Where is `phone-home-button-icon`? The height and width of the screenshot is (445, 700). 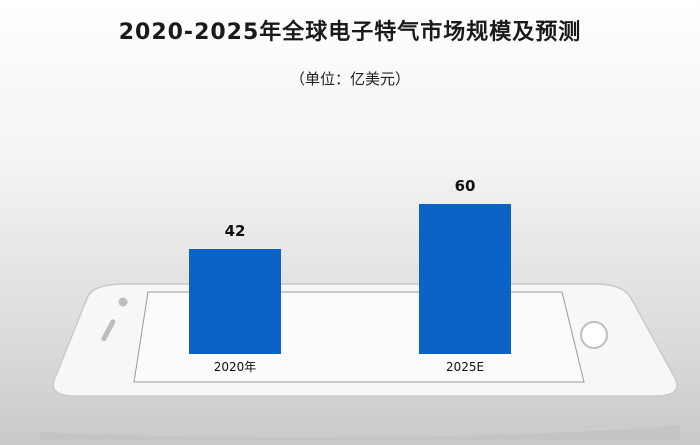
phone-home-button-icon is located at coordinates (594, 335).